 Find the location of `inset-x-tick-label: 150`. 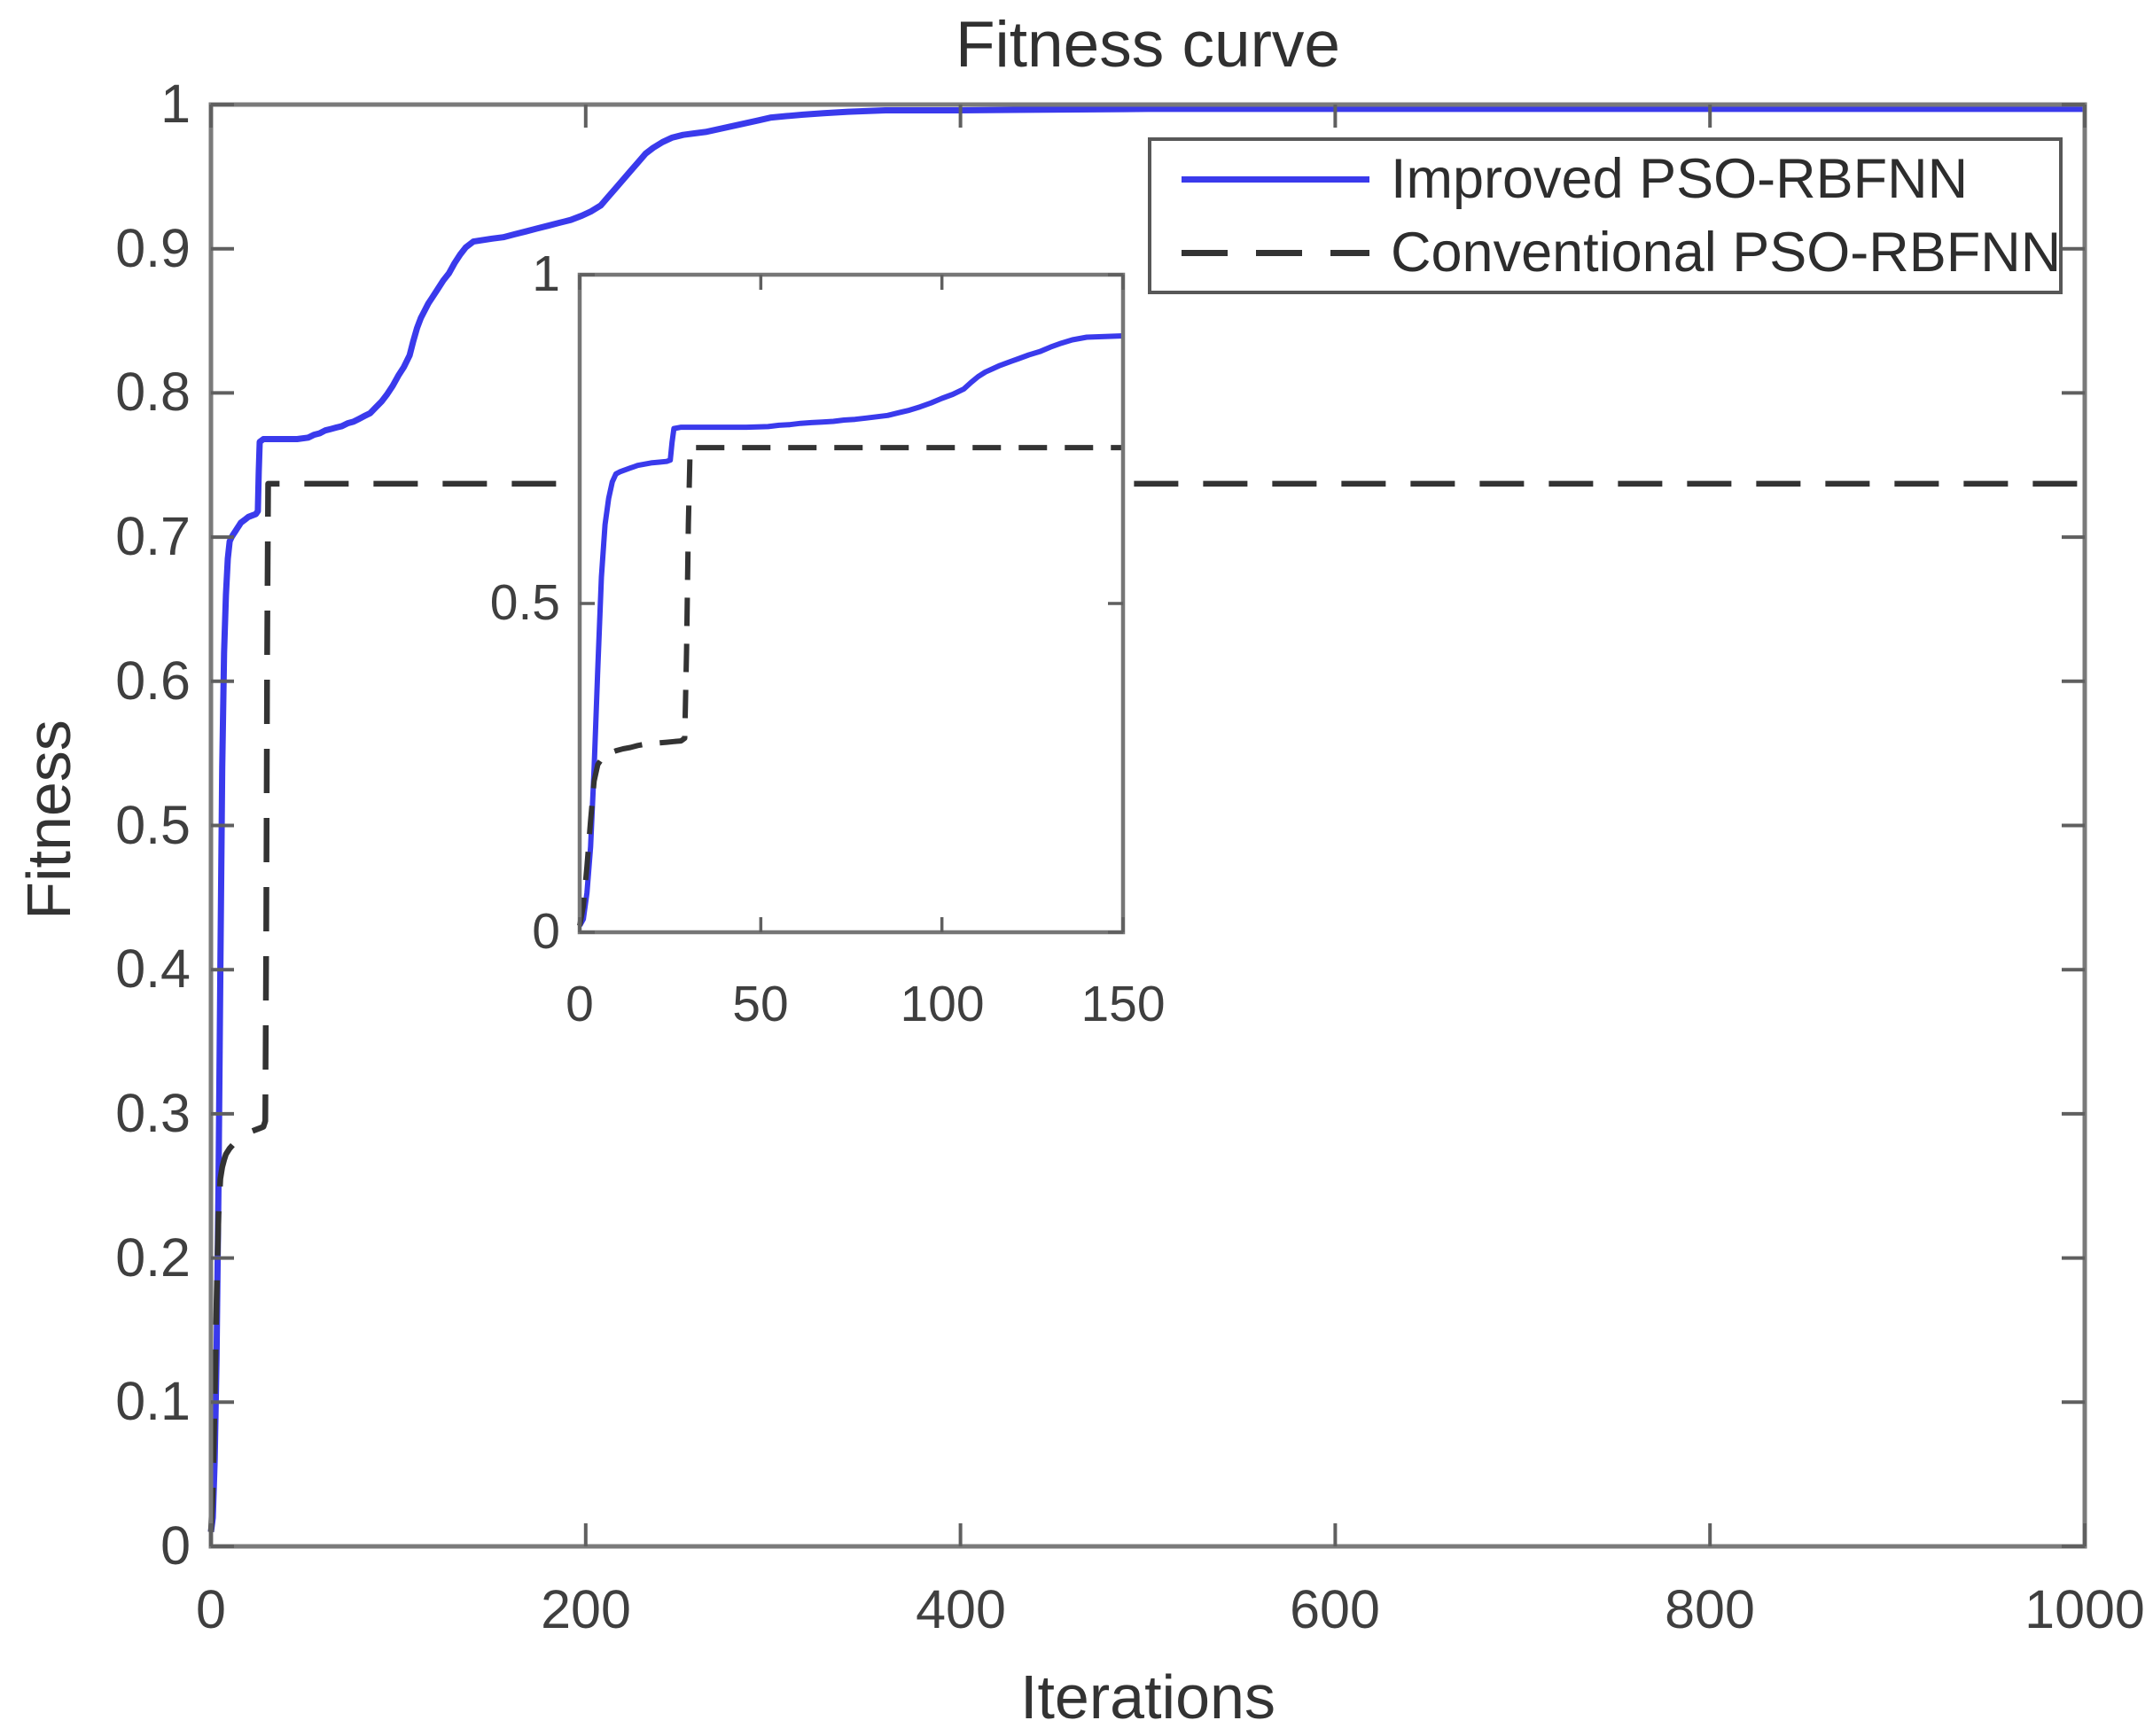

inset-x-tick-label: 150 is located at coordinates (1123, 1004).